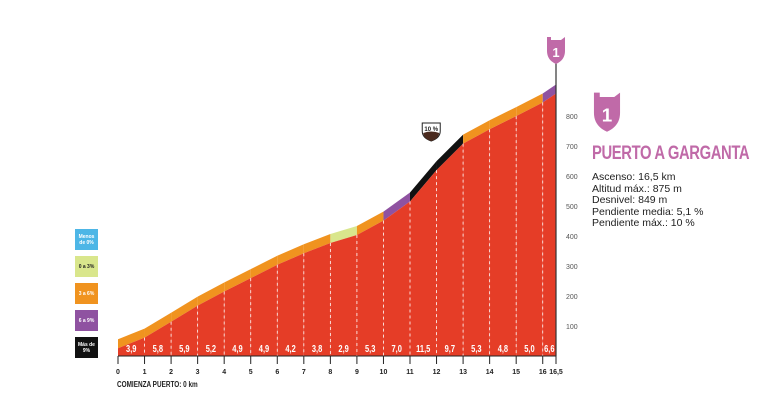 The image size is (768, 404). Describe the element at coordinates (158, 348) in the screenshot. I see `segment-gradient-label: 5,8` at that location.